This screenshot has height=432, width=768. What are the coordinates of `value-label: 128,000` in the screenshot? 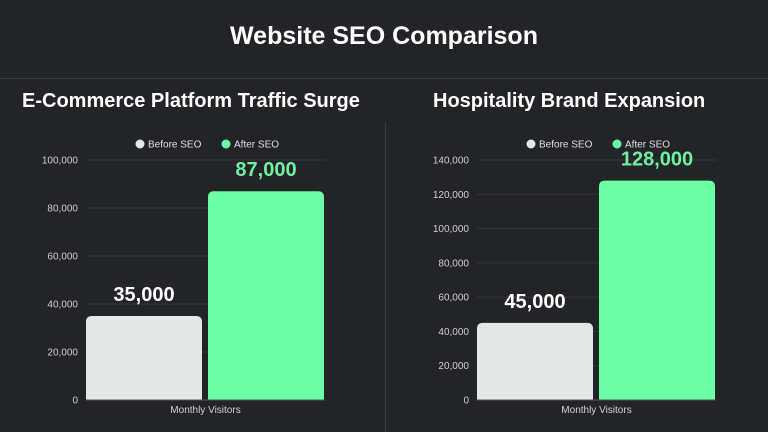 It's located at (657, 160).